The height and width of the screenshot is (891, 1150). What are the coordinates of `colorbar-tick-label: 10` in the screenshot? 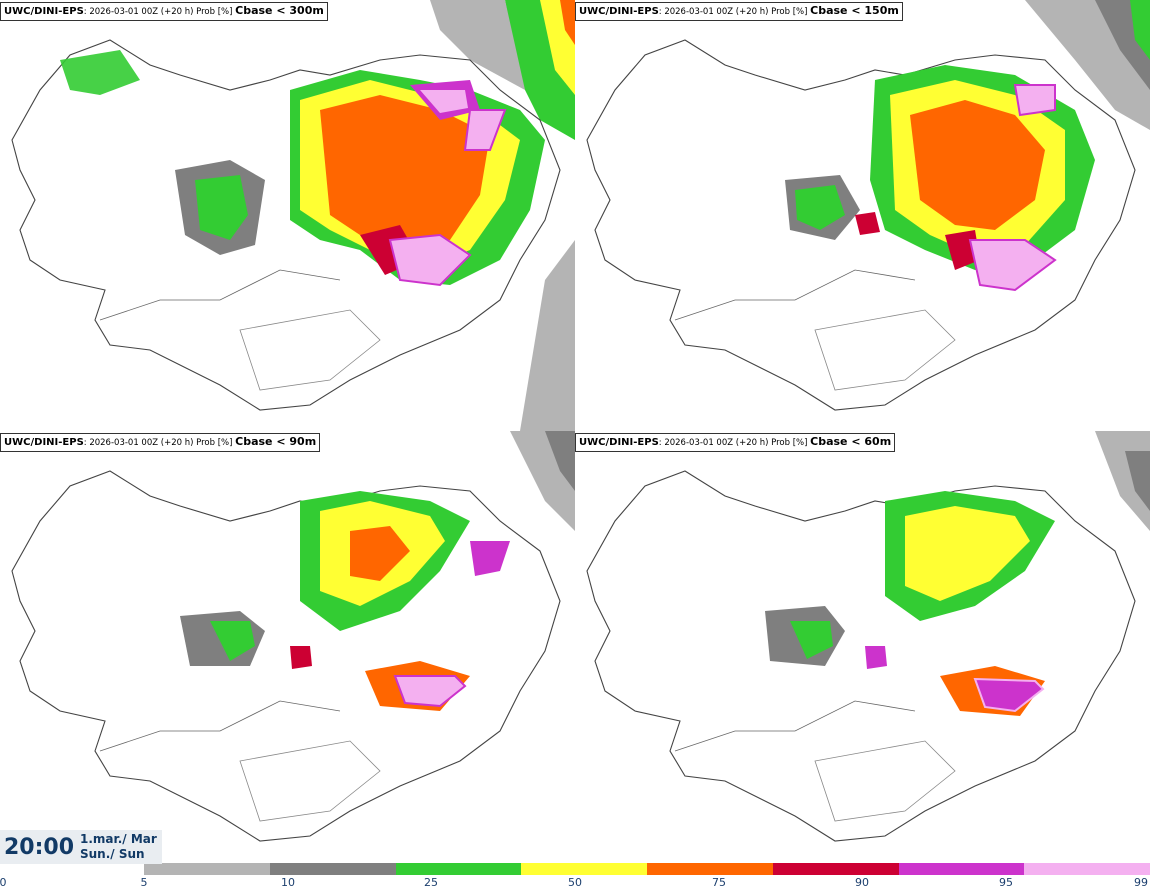 It's located at (288, 882).